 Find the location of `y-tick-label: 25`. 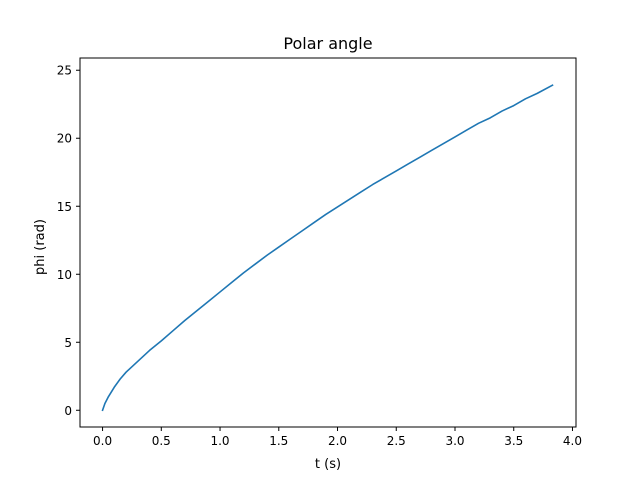

y-tick-label: 25 is located at coordinates (64, 71).